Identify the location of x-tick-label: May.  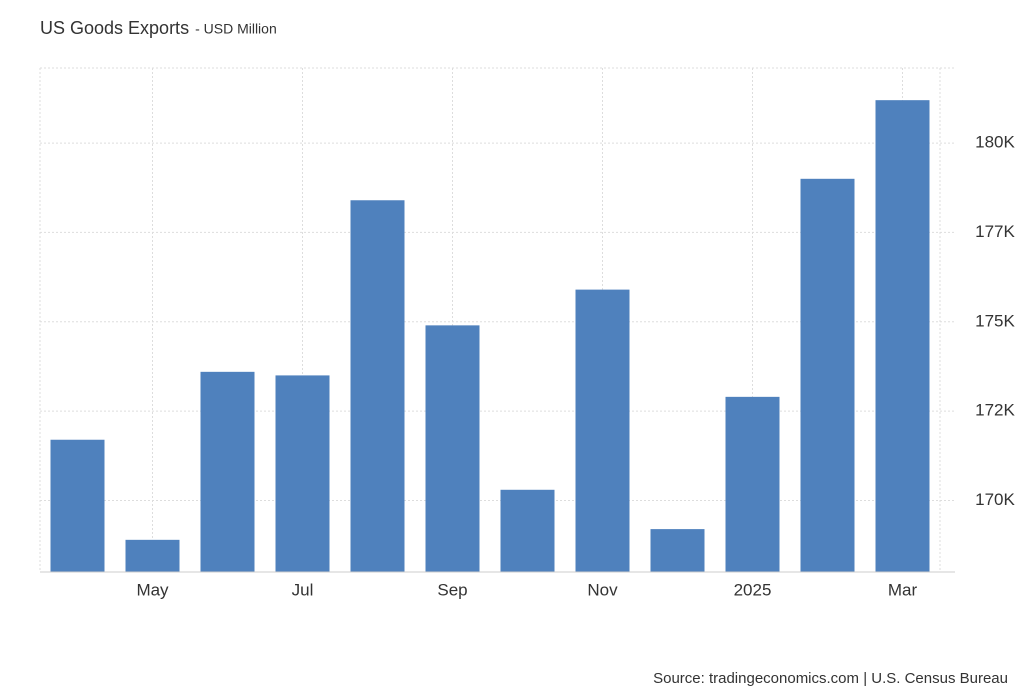
(152, 589).